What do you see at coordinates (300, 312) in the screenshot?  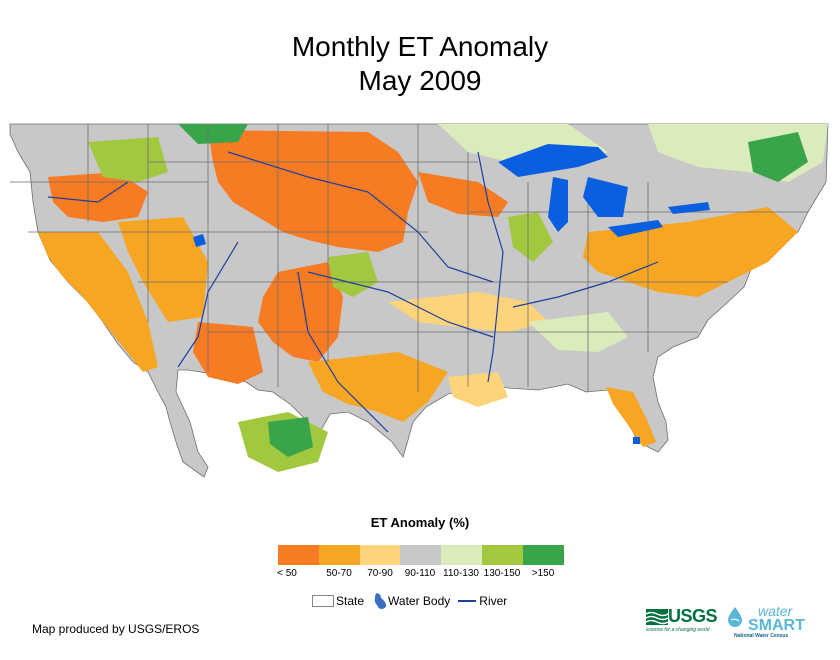 I see `anomaly-lt50-southwest` at bounding box center [300, 312].